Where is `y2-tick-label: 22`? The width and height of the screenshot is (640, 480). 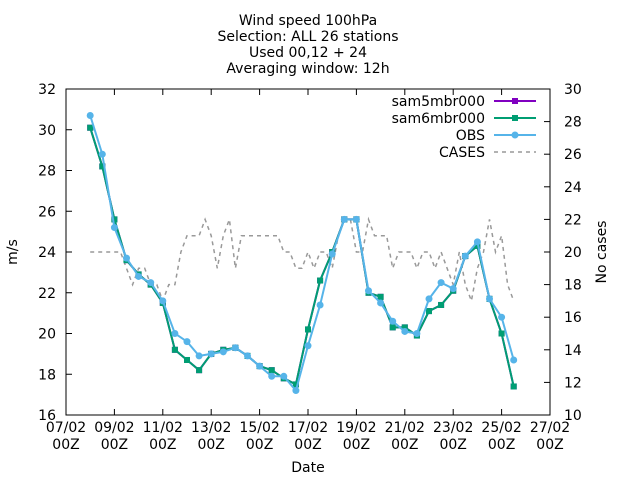 y2-tick-label: 22 is located at coordinates (573, 220).